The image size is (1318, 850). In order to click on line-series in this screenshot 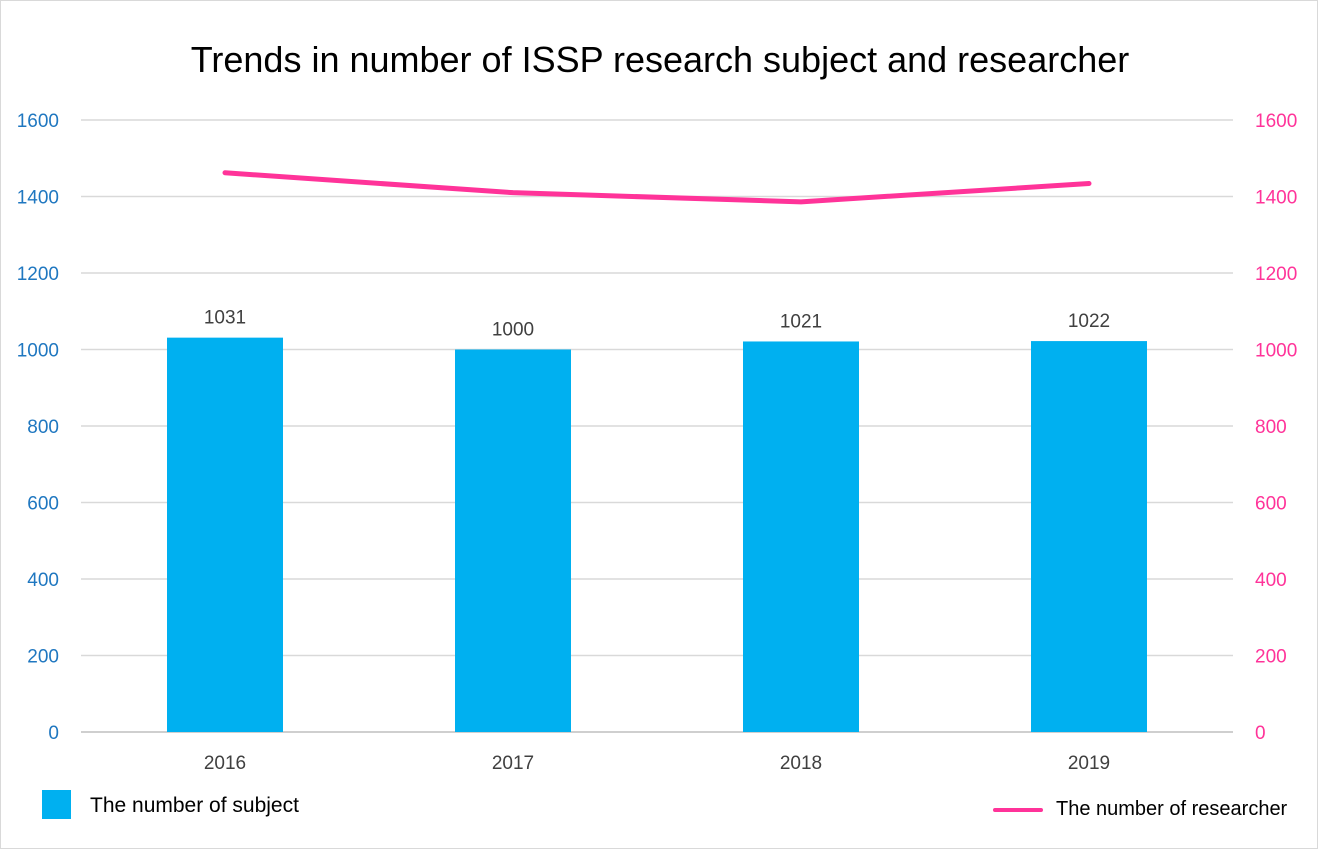, I will do `click(657, 187)`.